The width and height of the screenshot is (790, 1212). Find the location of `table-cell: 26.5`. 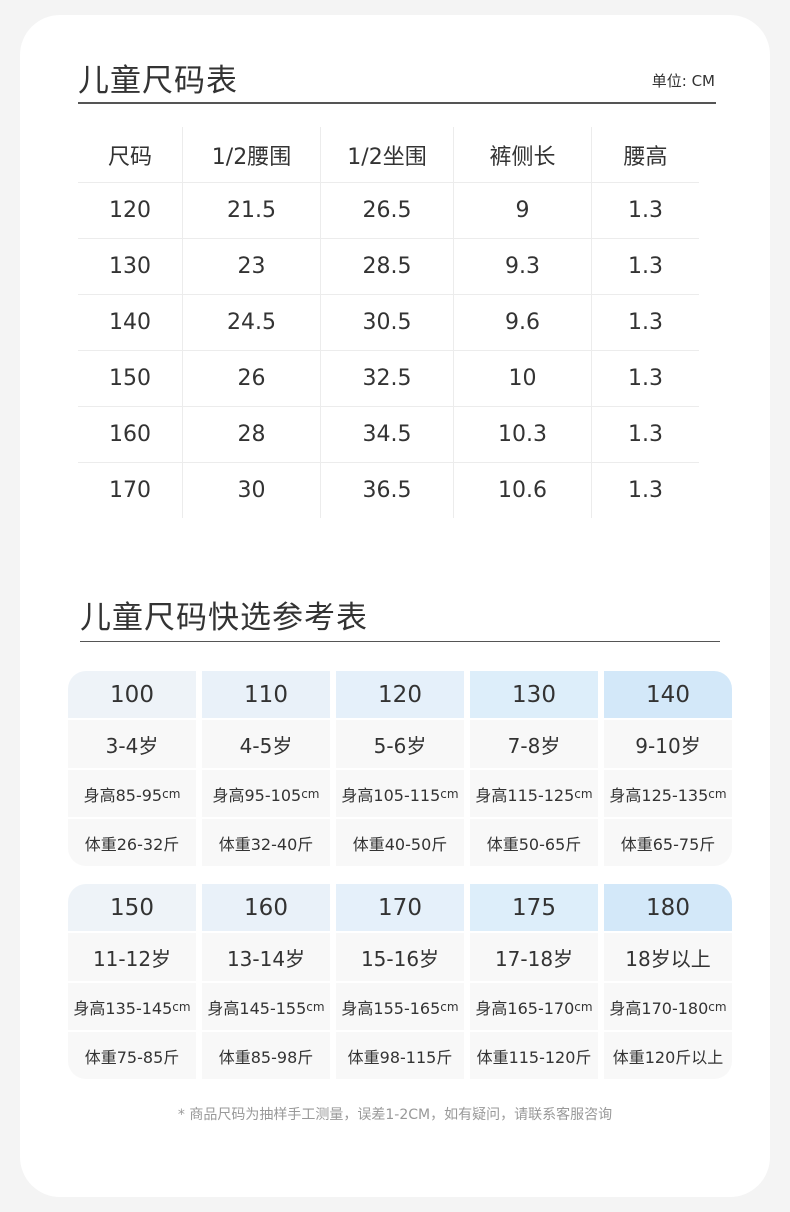

table-cell: 26.5 is located at coordinates (387, 210).